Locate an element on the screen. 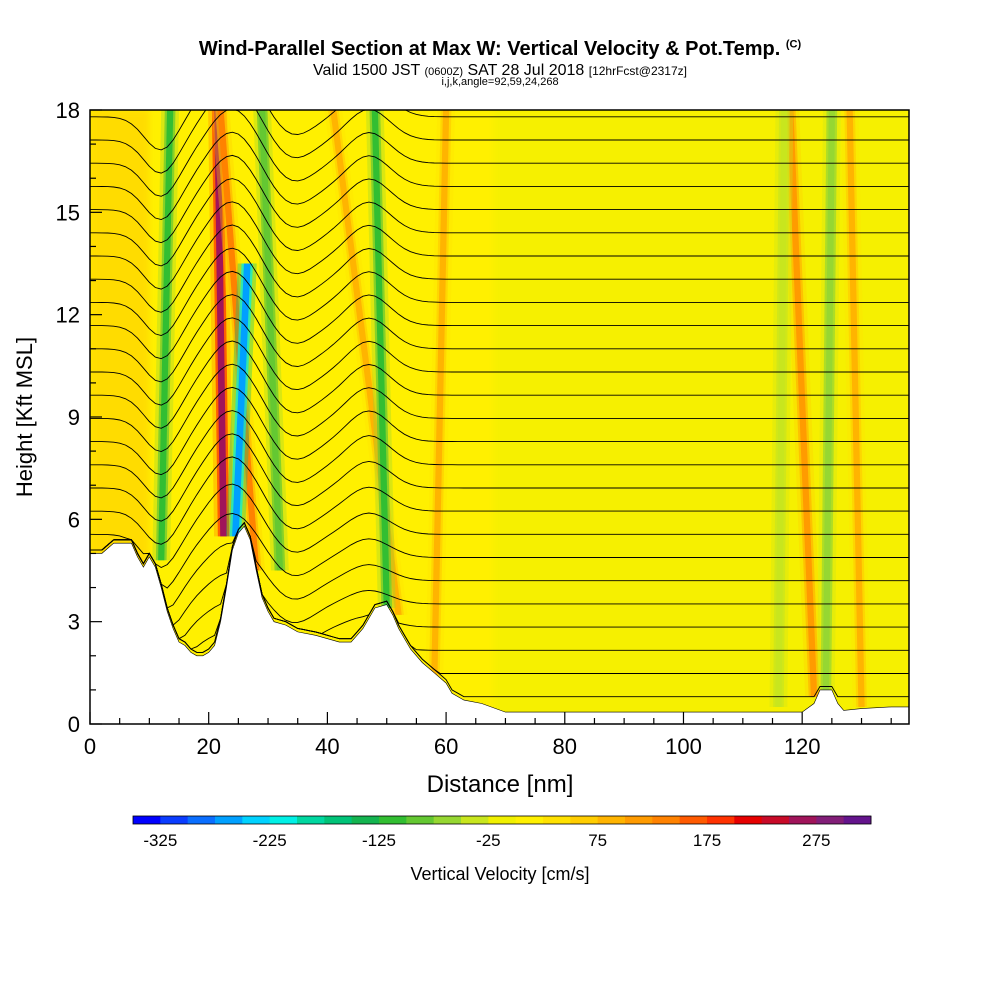 This screenshot has width=1000, height=1000. y-tick-label: 9 is located at coordinates (74, 417).